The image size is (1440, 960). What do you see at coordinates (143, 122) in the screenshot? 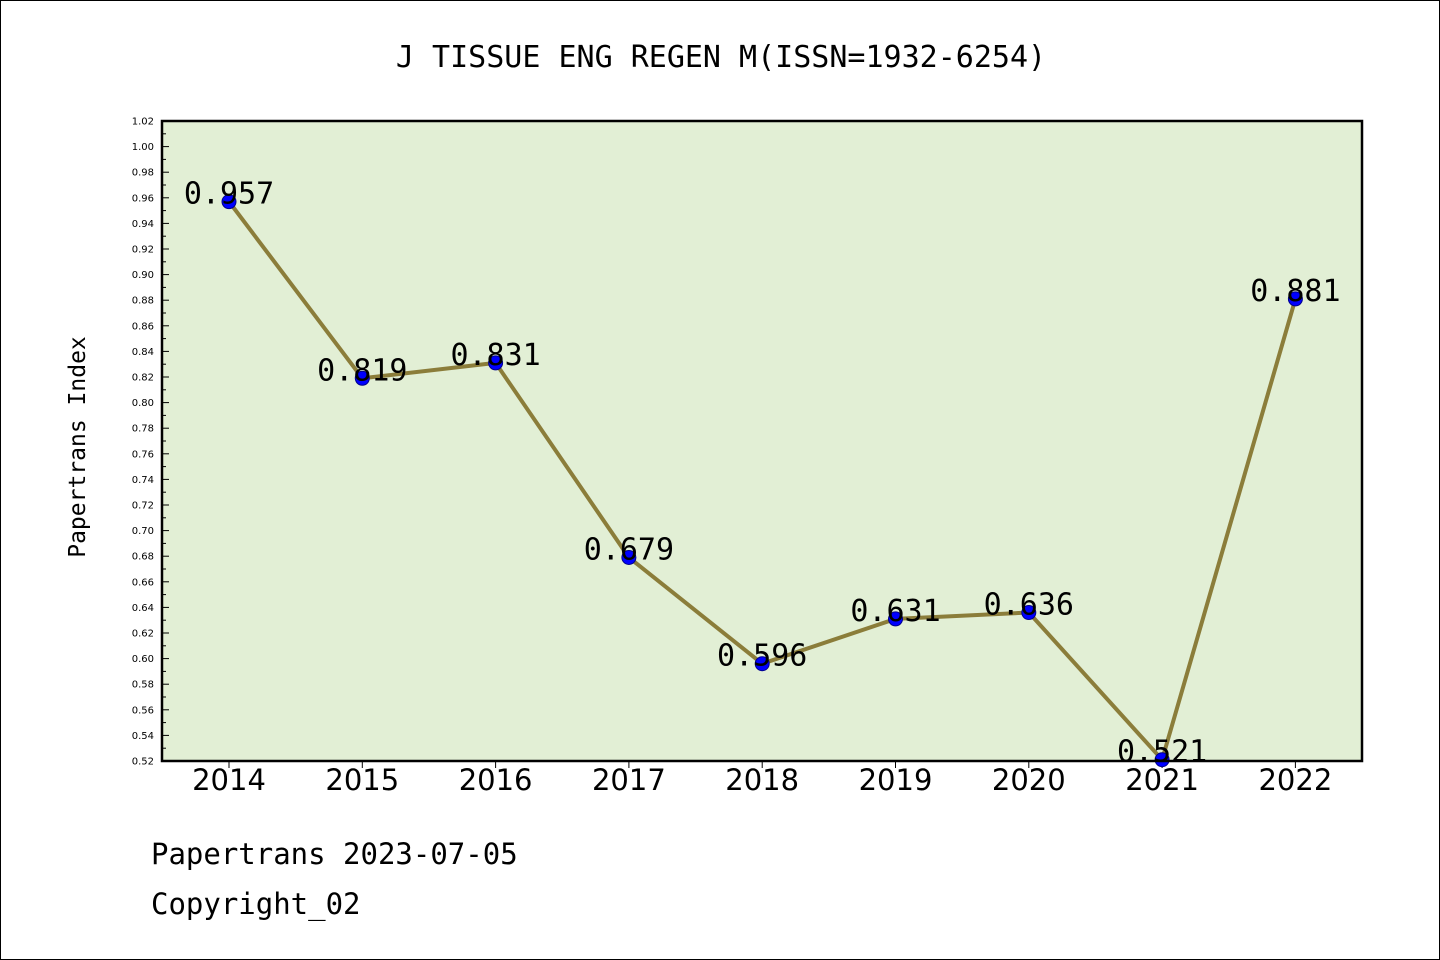
I see `y-tick-label: 1.02` at bounding box center [143, 122].